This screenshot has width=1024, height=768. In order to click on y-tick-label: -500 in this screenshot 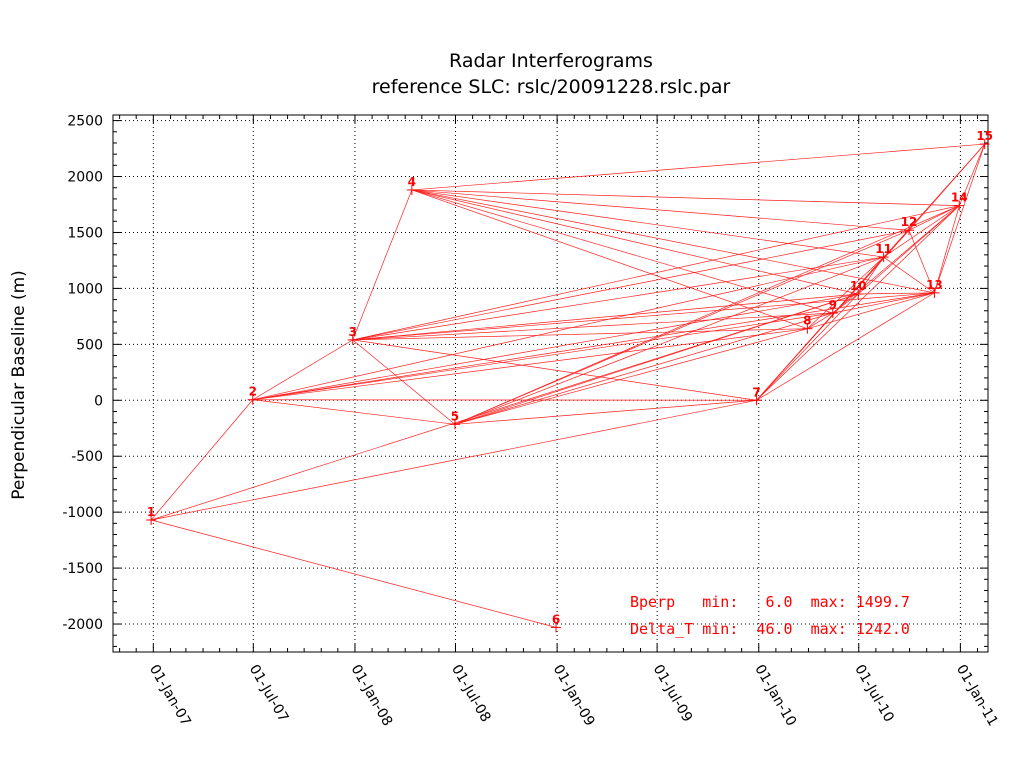, I will do `click(87, 457)`.